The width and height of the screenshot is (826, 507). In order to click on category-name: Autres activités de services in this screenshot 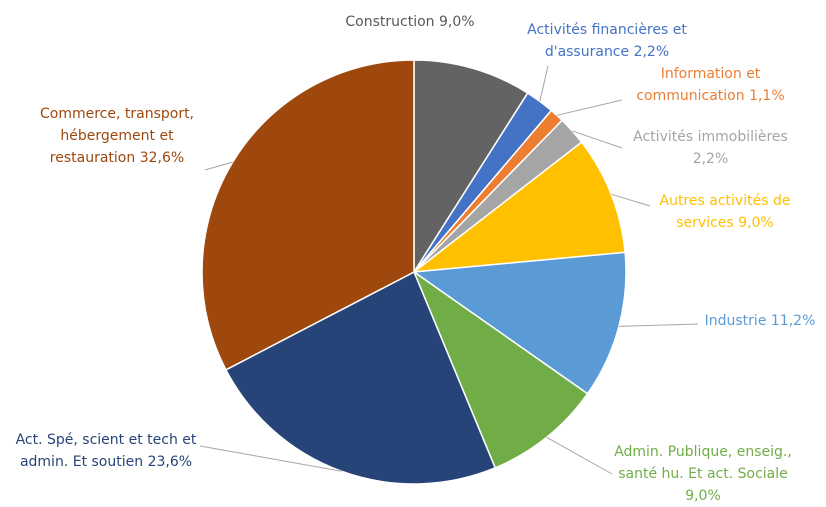, I will do `click(725, 212)`.